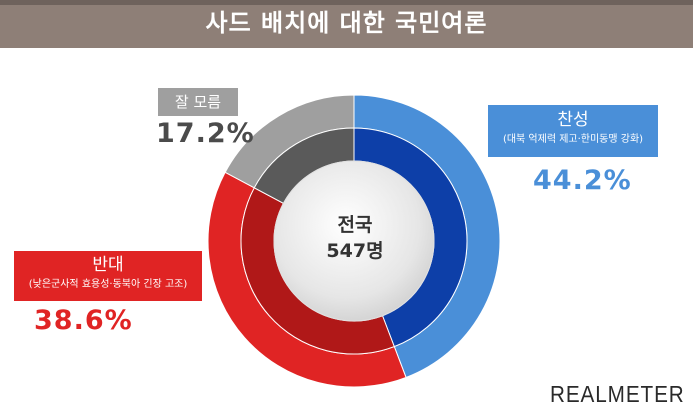 Image resolution: width=693 pixels, height=419 pixels. I want to click on center-label: 전국 547명, so click(355, 238).